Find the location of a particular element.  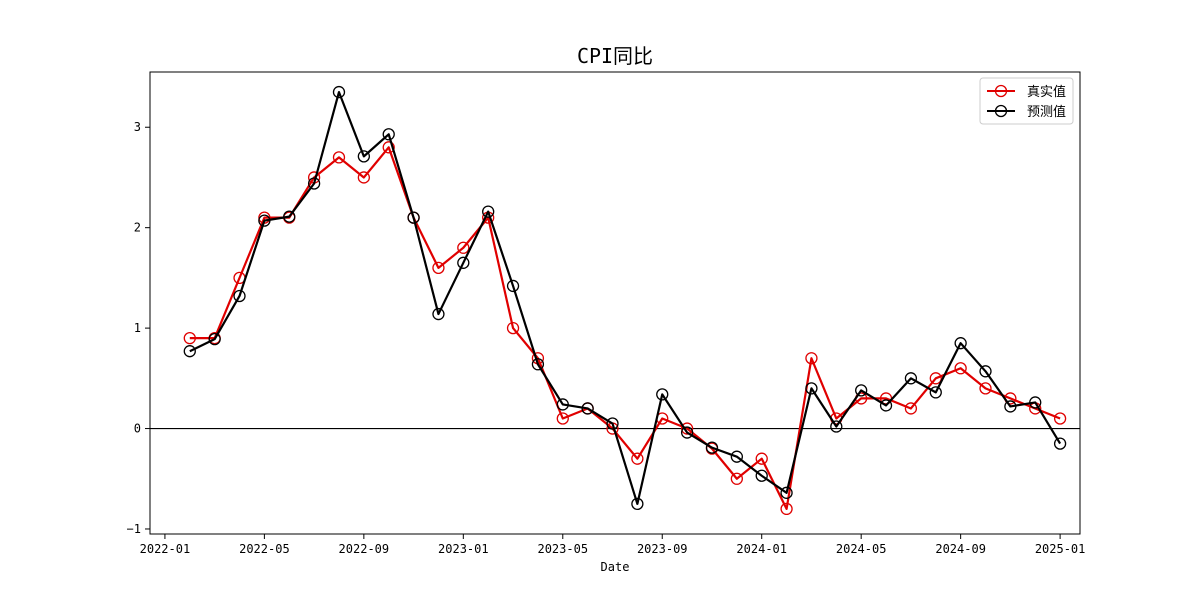

legend-entry-predicted: 预测值 is located at coordinates (1026, 112).